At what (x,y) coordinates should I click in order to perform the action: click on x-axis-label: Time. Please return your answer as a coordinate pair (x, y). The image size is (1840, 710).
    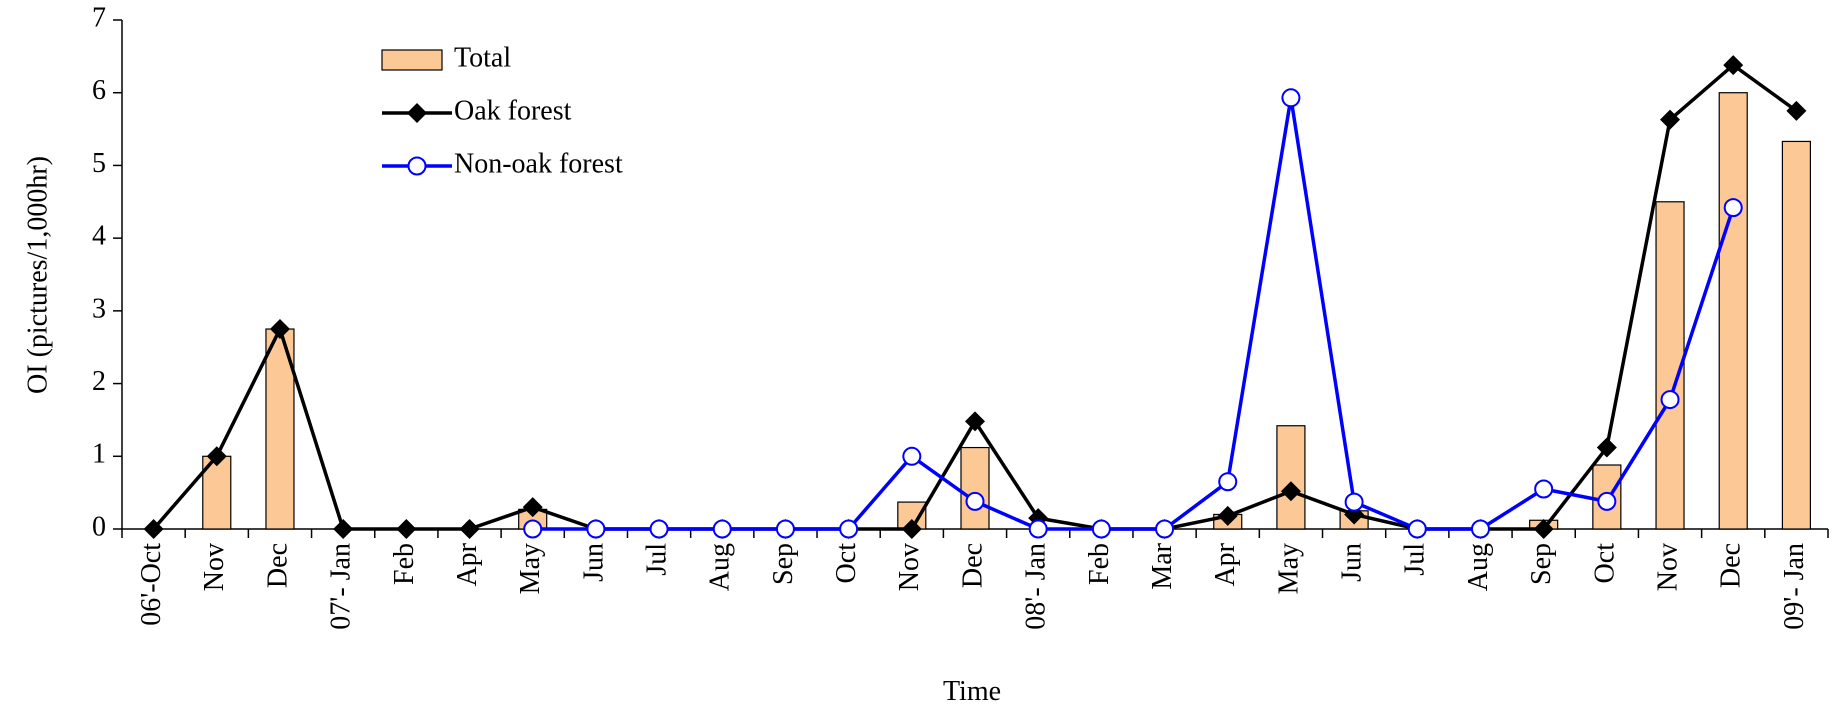
    Looking at the image, I should click on (972, 691).